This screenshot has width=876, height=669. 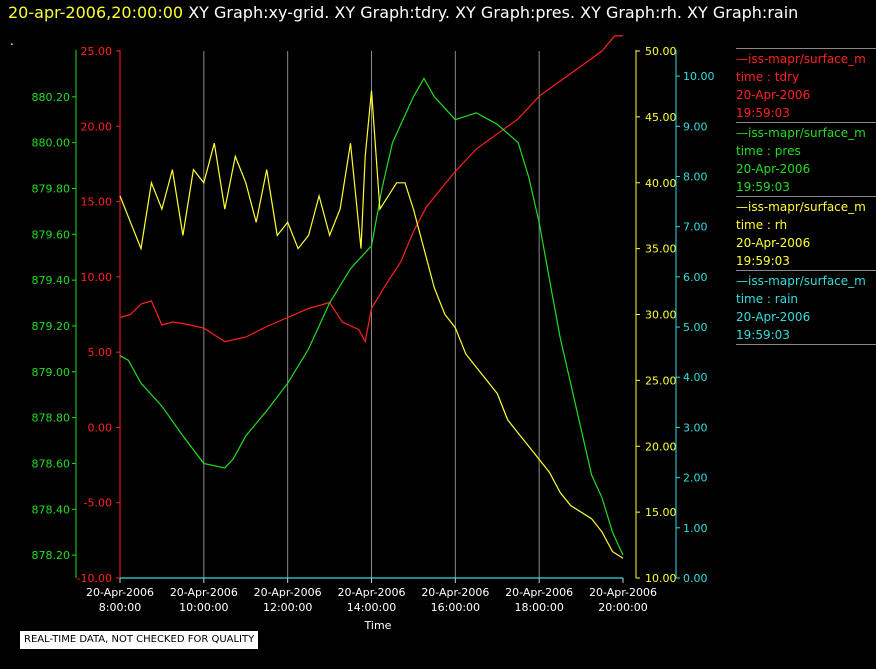 What do you see at coordinates (51, 280) in the screenshot?
I see `pres-tick-label: 879.40` at bounding box center [51, 280].